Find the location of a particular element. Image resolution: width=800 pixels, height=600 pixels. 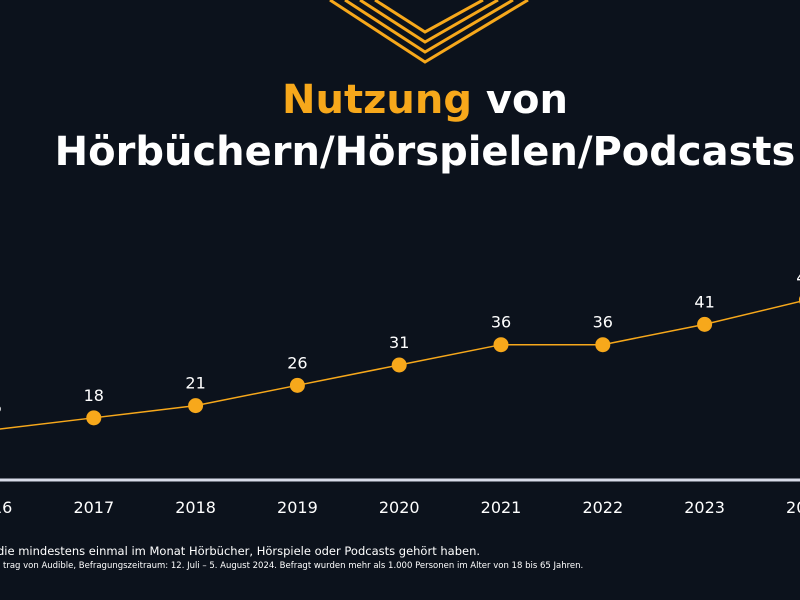

value-label: 26 is located at coordinates (297, 362).